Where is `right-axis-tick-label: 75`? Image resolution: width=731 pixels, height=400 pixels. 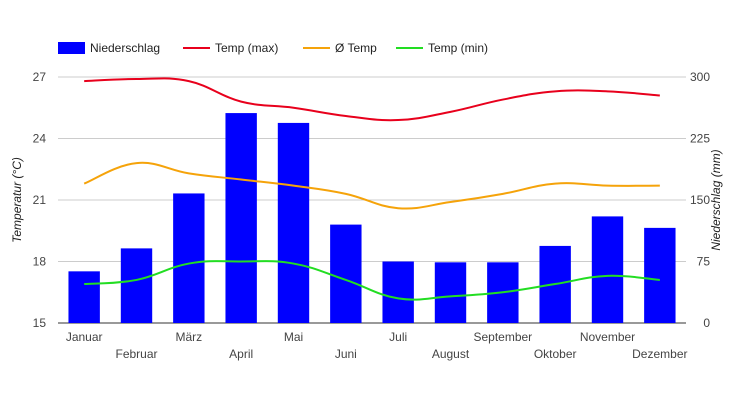
right-axis-tick-label: 75 is located at coordinates (704, 262).